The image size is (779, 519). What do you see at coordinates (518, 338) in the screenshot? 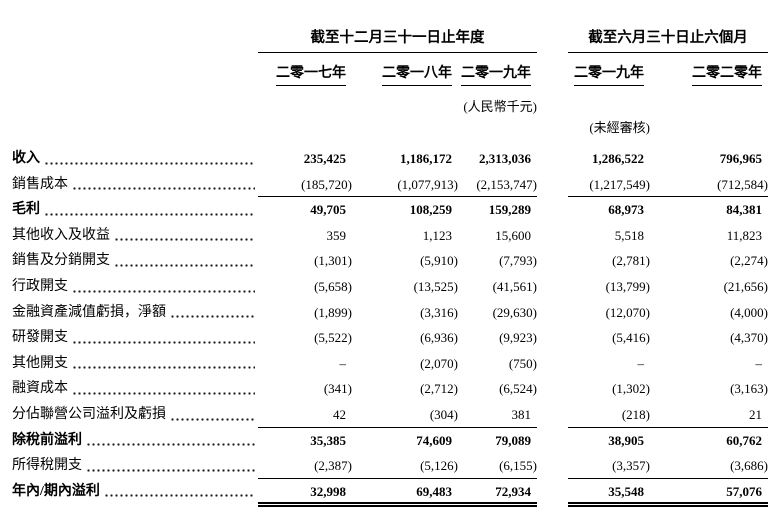
I see `value-cell: (9,923)` at bounding box center [518, 338].